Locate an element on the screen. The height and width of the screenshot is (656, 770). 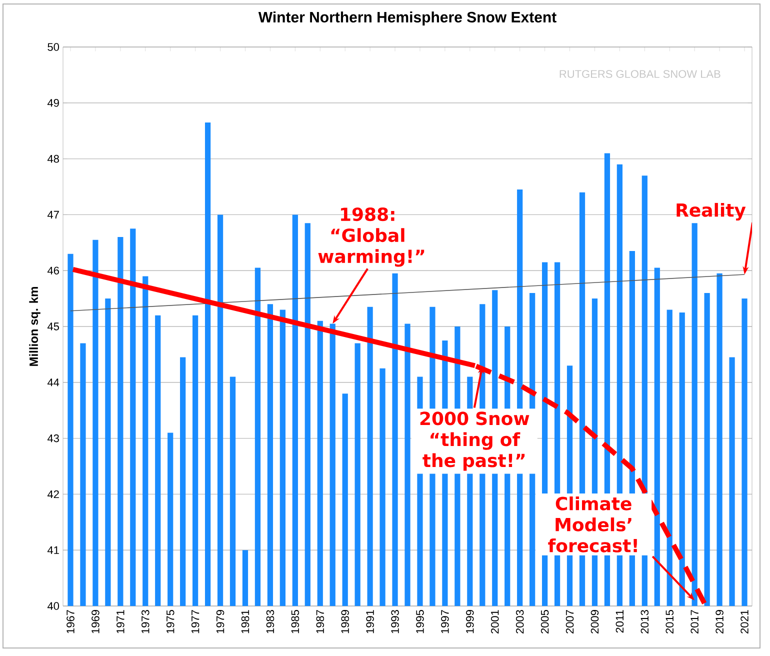
x-tick-label: 2003 is located at coordinates (520, 622).